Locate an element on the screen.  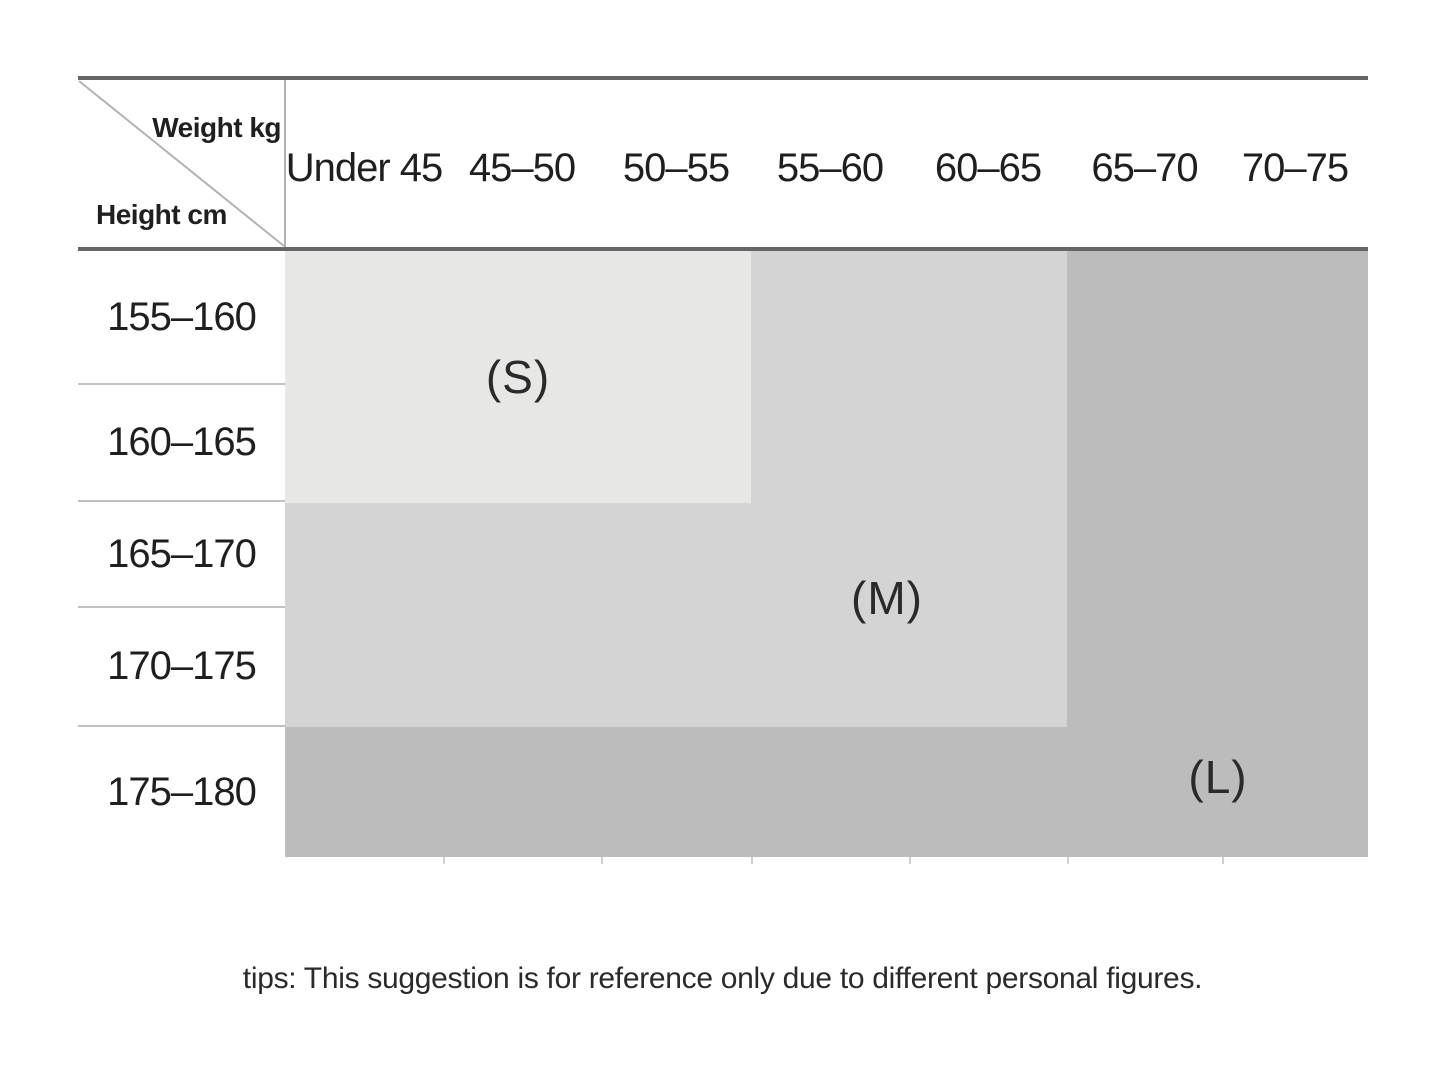
weight-col-65-70: 65–70 is located at coordinates (1144, 168).